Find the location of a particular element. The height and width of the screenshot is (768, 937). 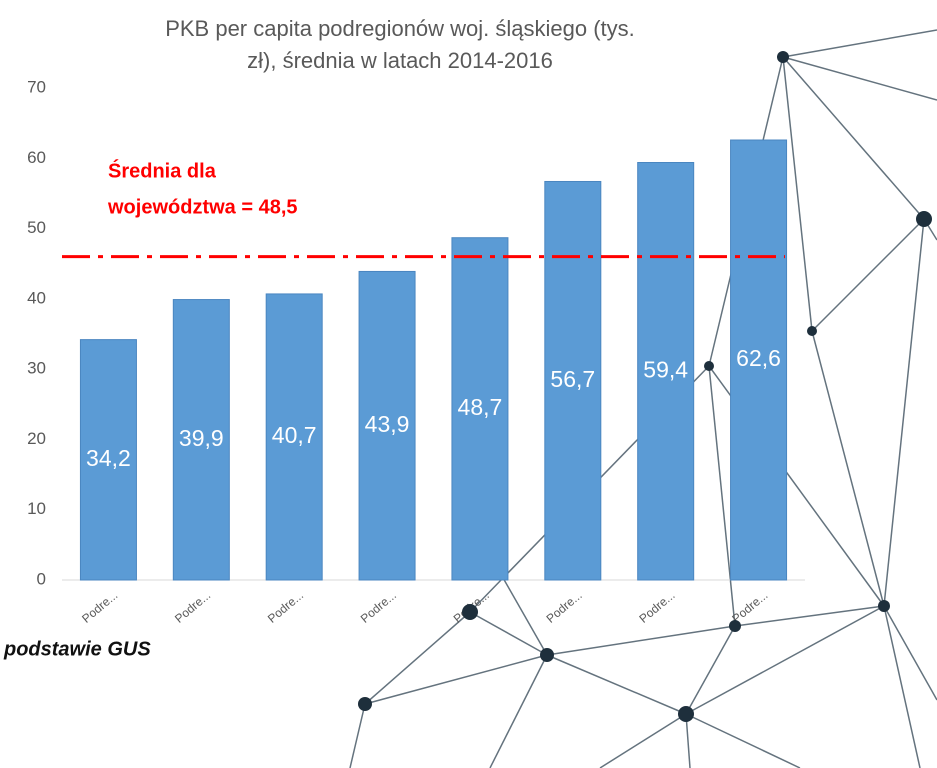

chart-title: zł), średnia w latach 2014-2016 is located at coordinates (400, 60).